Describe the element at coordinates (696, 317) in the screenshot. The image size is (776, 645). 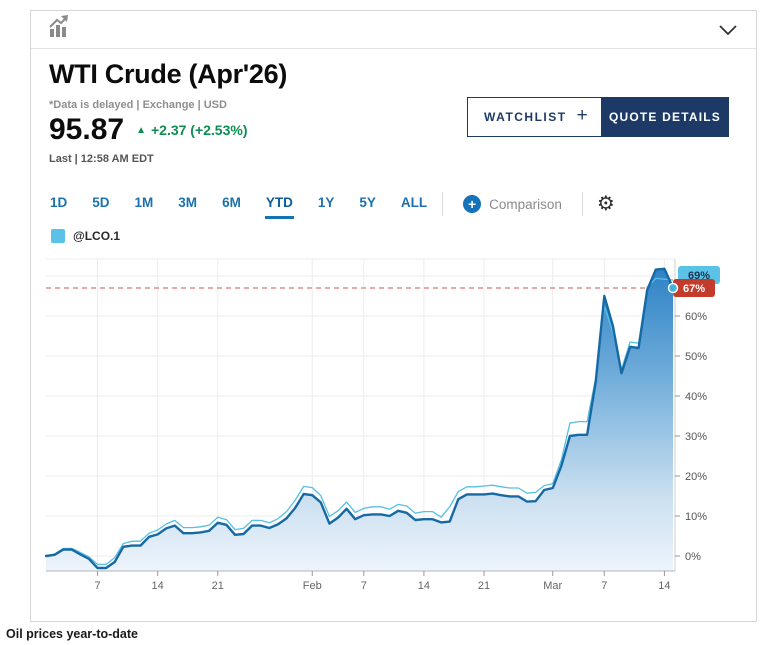
I see `svg-text: 60%` at that location.